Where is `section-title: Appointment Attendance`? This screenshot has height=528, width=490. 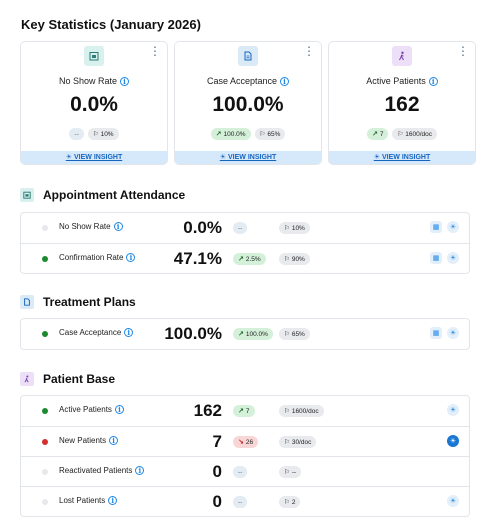
section-title: Appointment Attendance is located at coordinates (114, 195).